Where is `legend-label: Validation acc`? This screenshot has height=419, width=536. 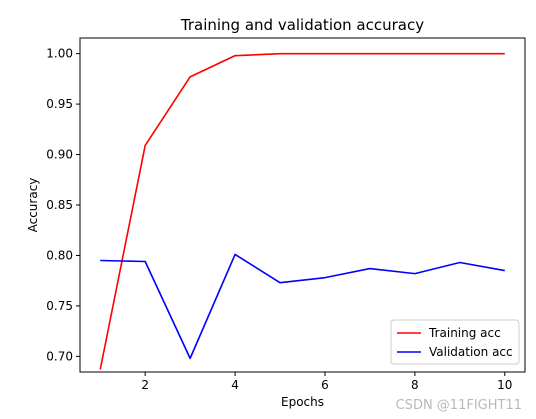
legend-label: Validation acc is located at coordinates (471, 352).